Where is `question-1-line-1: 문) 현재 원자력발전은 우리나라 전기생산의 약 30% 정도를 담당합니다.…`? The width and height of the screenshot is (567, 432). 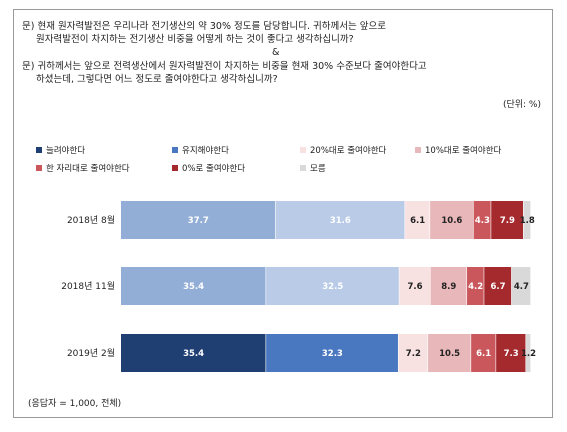 question-1-line-1: 문) 현재 원자력발전은 우리나라 전기생산의 약 30% 정도를 담당합니다.… is located at coordinates (204, 26).